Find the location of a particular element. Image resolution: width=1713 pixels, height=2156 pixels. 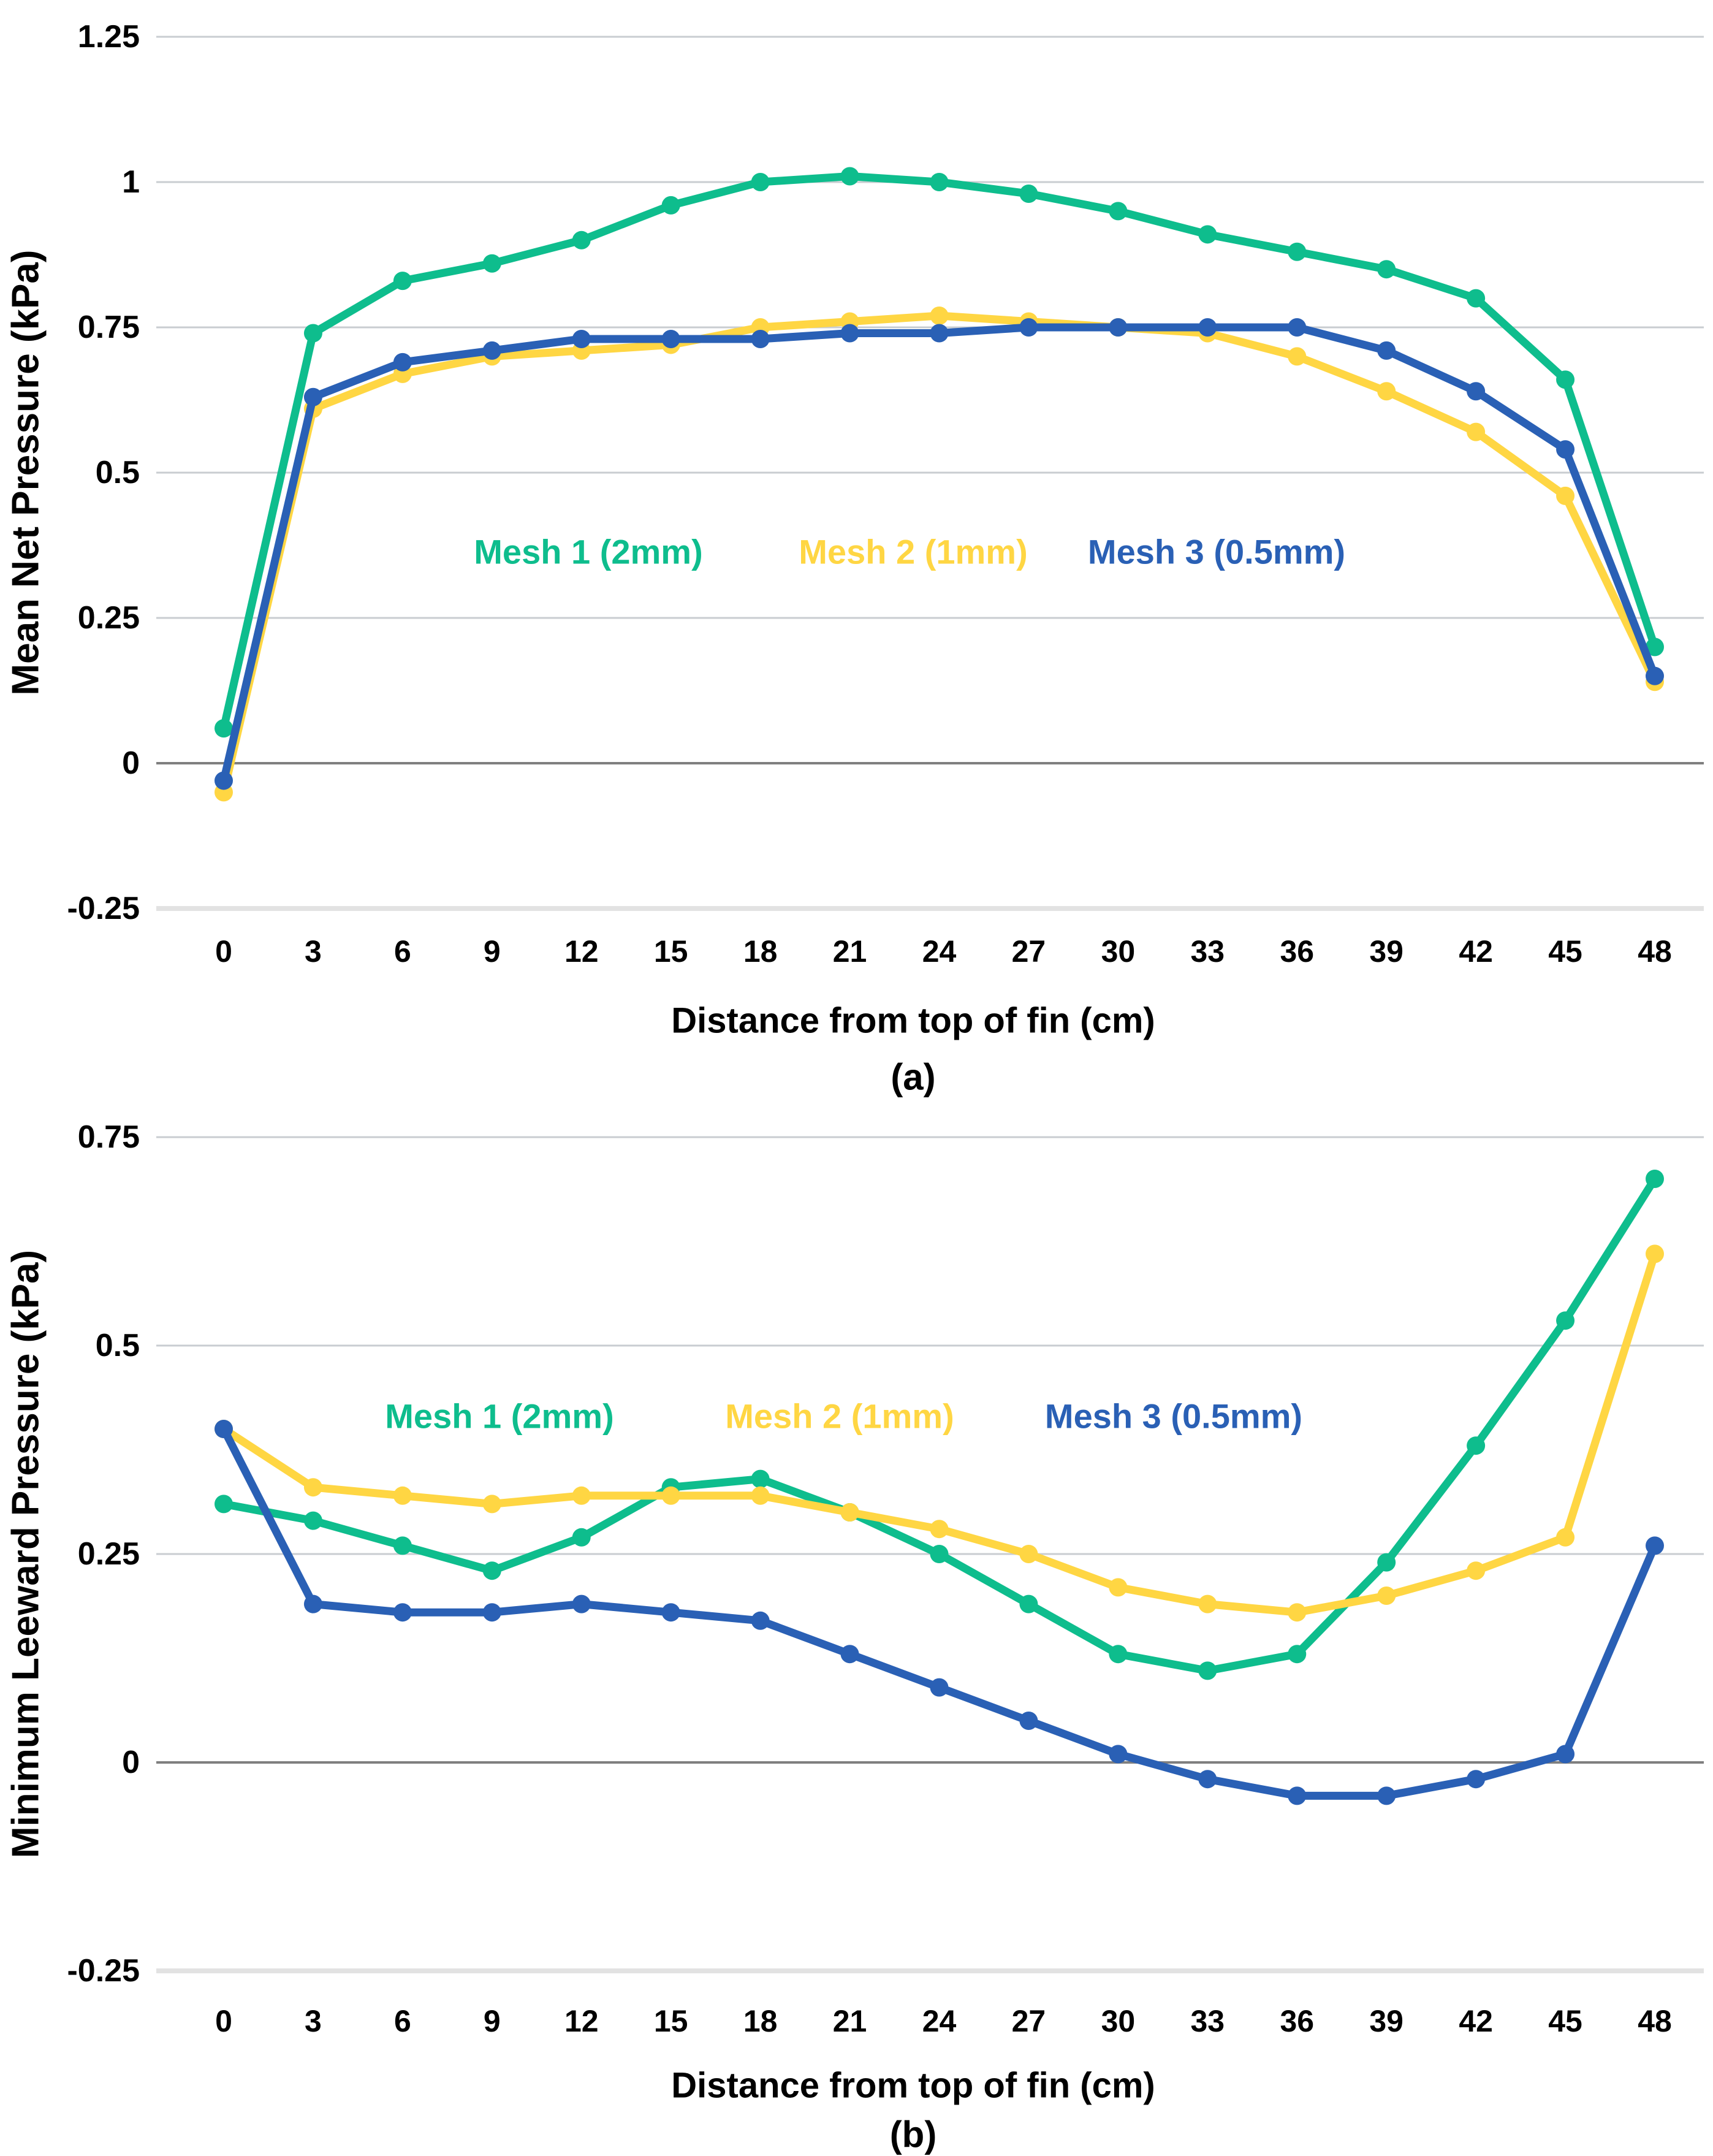

y-tick-label: -0.25 is located at coordinates (103, 908).